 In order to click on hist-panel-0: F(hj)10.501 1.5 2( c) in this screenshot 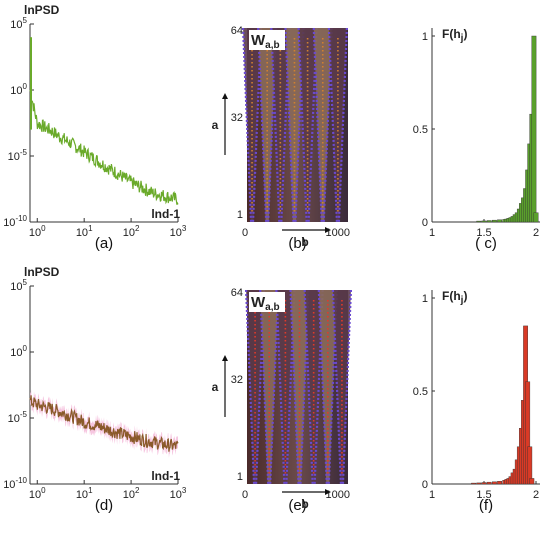, I will do `click(476, 139)`.